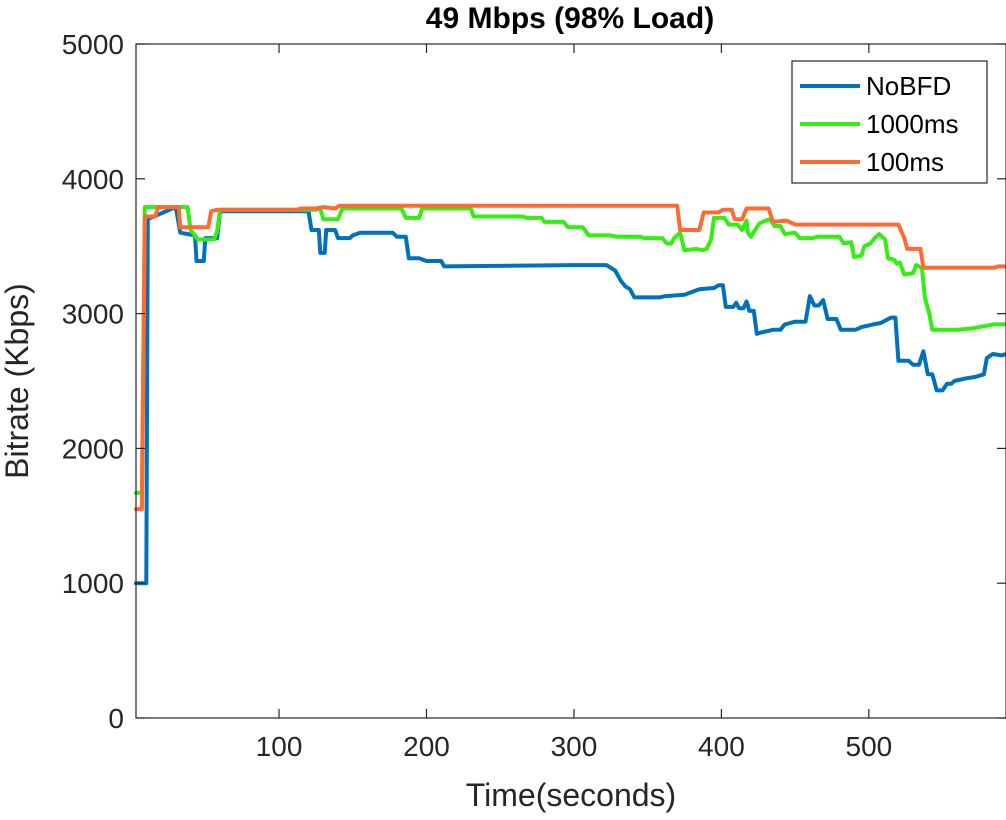 The image size is (1006, 820). What do you see at coordinates (93, 583) in the screenshot?
I see `y-tick-label: 1000` at bounding box center [93, 583].